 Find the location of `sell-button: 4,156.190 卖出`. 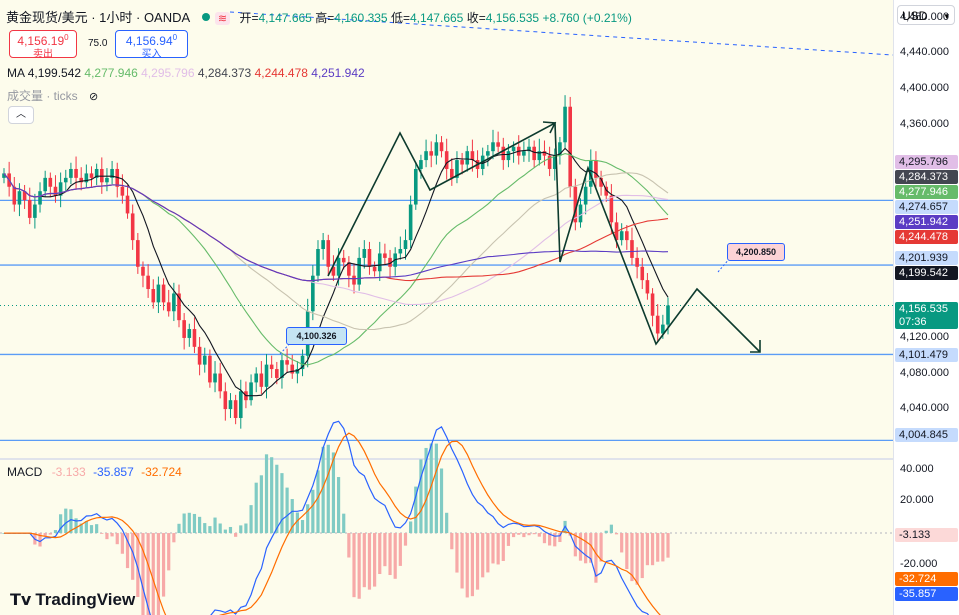

sell-button: 4,156.190 卖出 is located at coordinates (43, 45).